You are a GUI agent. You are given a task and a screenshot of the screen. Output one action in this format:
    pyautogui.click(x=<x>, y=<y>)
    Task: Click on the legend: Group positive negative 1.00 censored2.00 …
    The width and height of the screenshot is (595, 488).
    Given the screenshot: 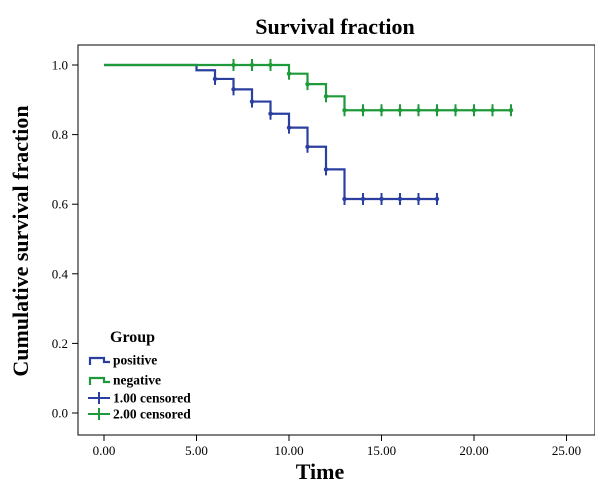 What is the action you would take?
    pyautogui.click(x=139, y=375)
    